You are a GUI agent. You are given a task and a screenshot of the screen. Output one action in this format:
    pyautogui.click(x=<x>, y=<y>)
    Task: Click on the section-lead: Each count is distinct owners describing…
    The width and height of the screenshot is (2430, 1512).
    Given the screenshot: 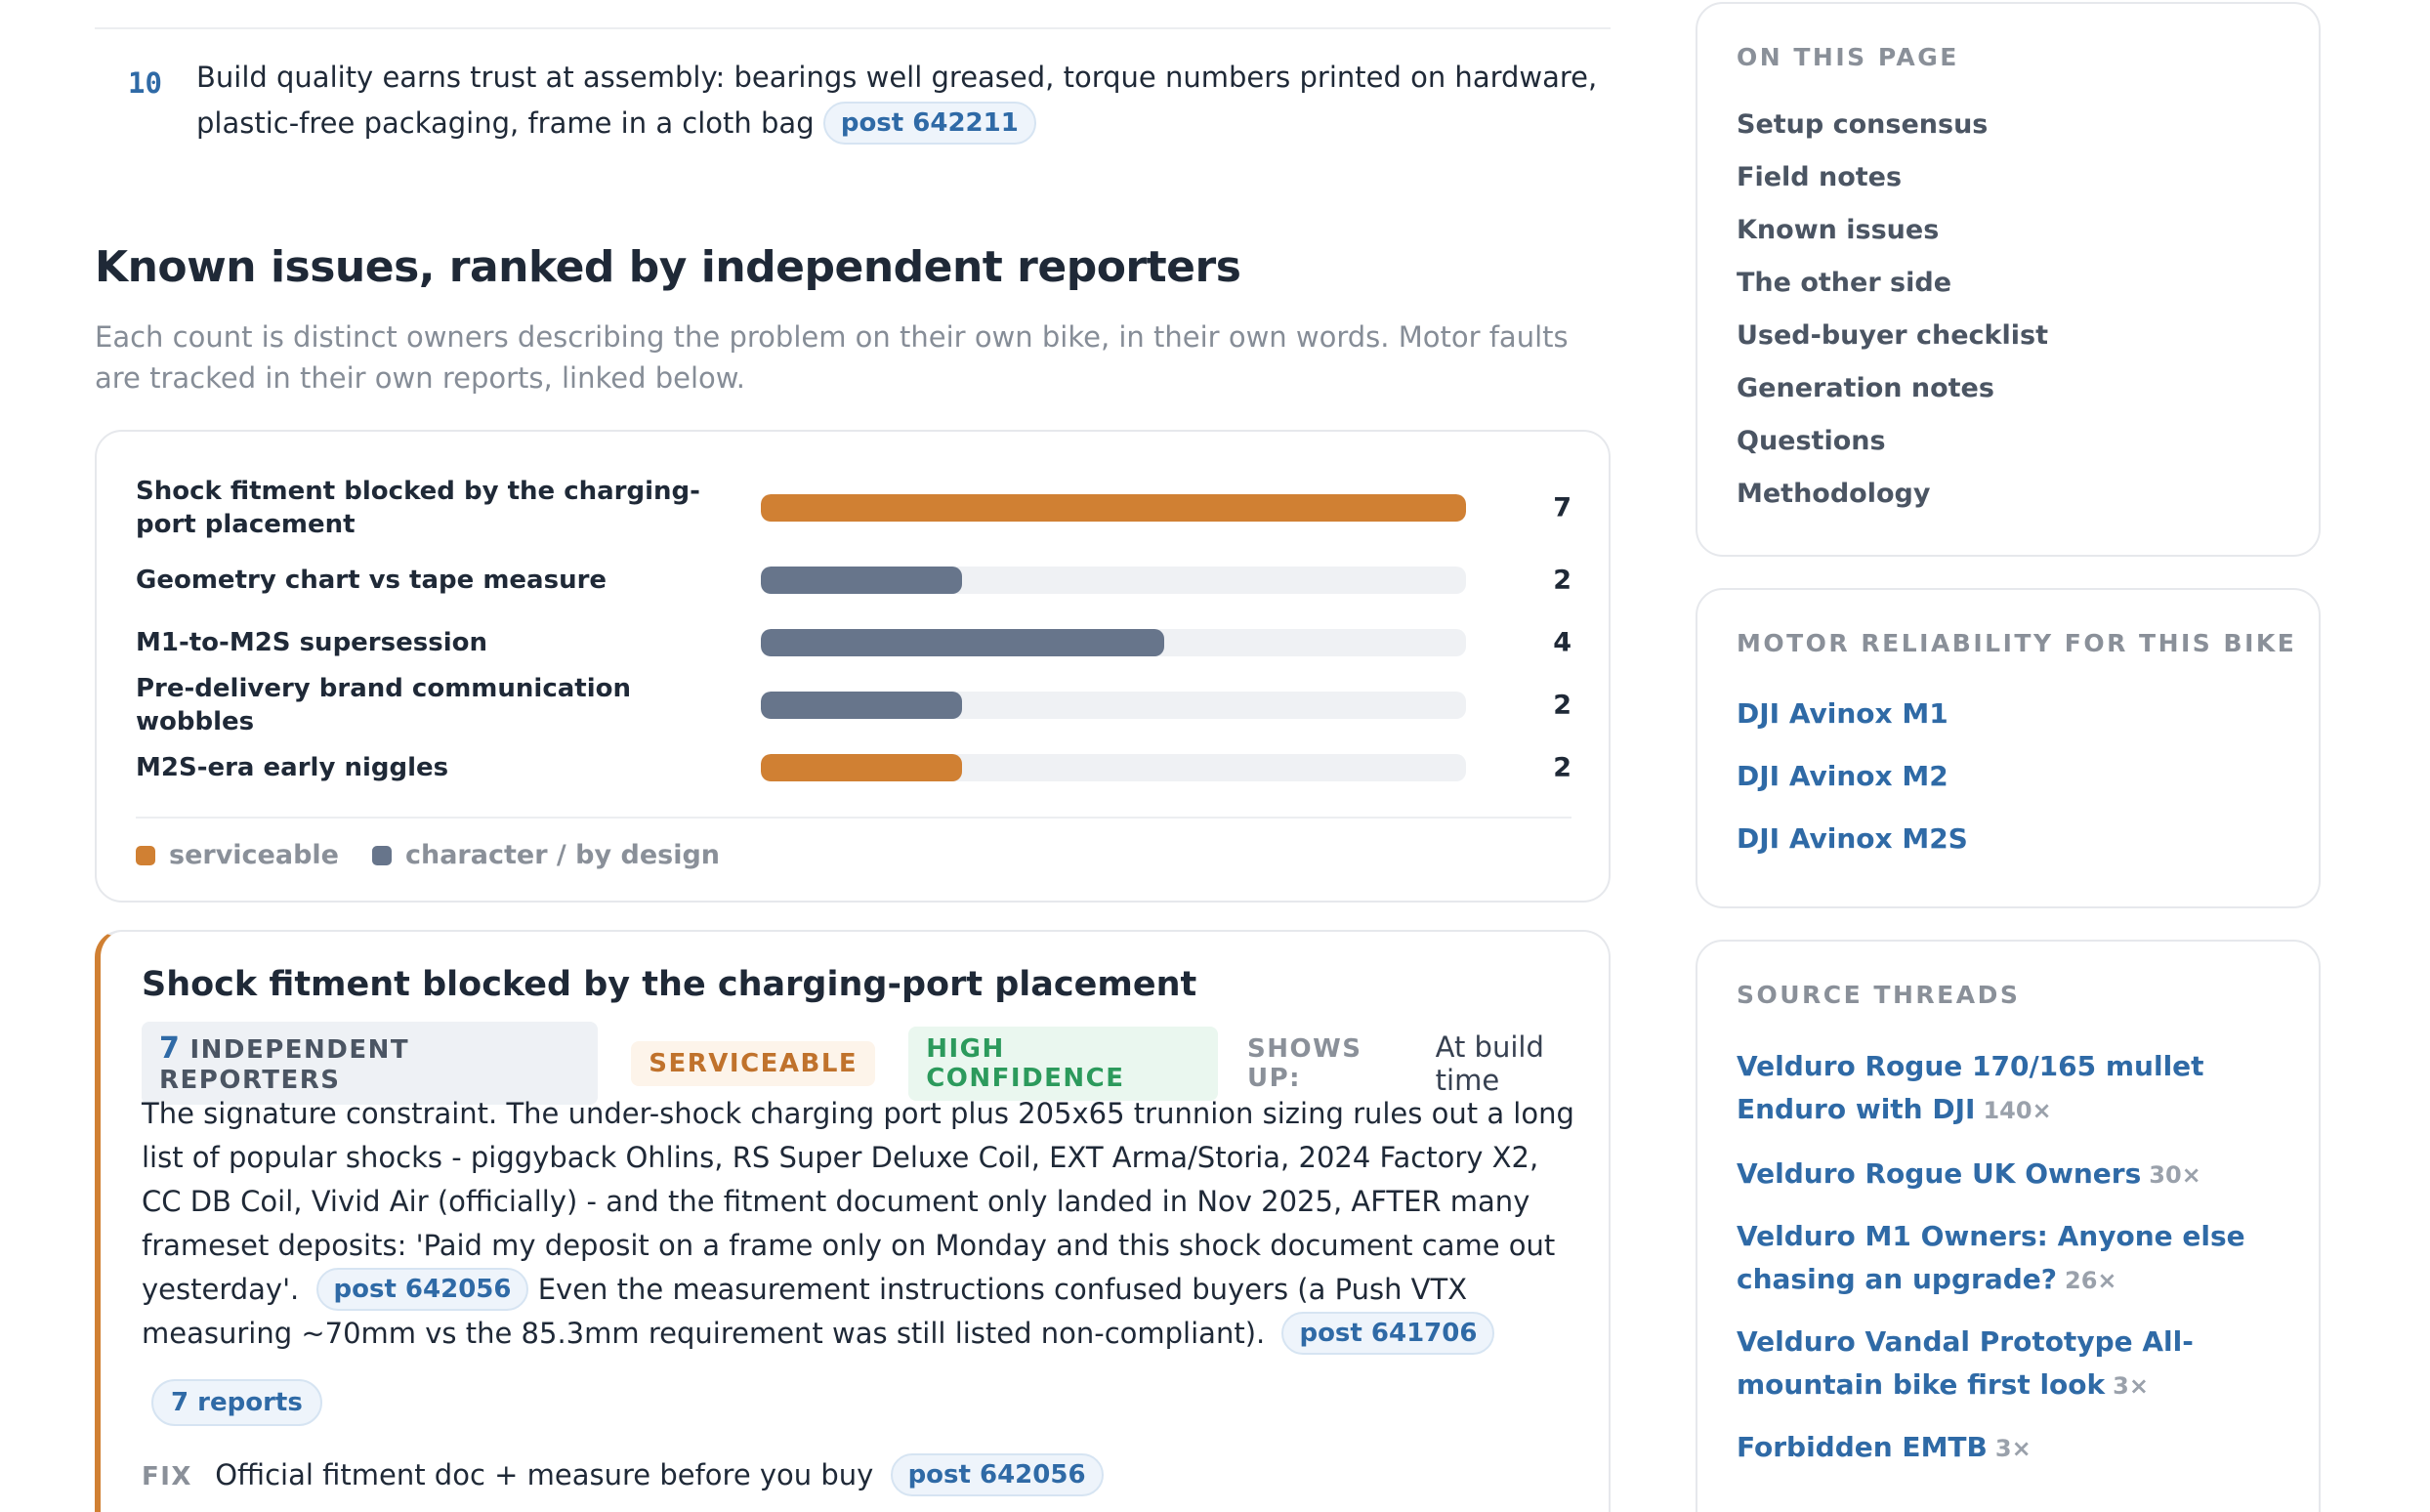 What is the action you would take?
    pyautogui.click(x=832, y=357)
    